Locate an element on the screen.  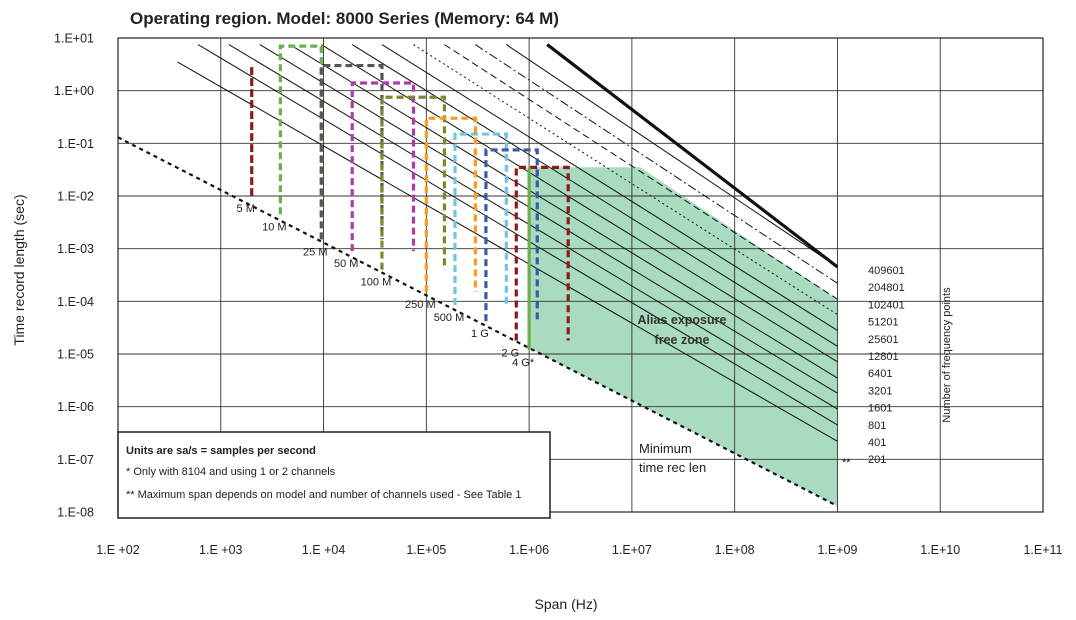
frequency-point-label: 801 is located at coordinates (877, 426).